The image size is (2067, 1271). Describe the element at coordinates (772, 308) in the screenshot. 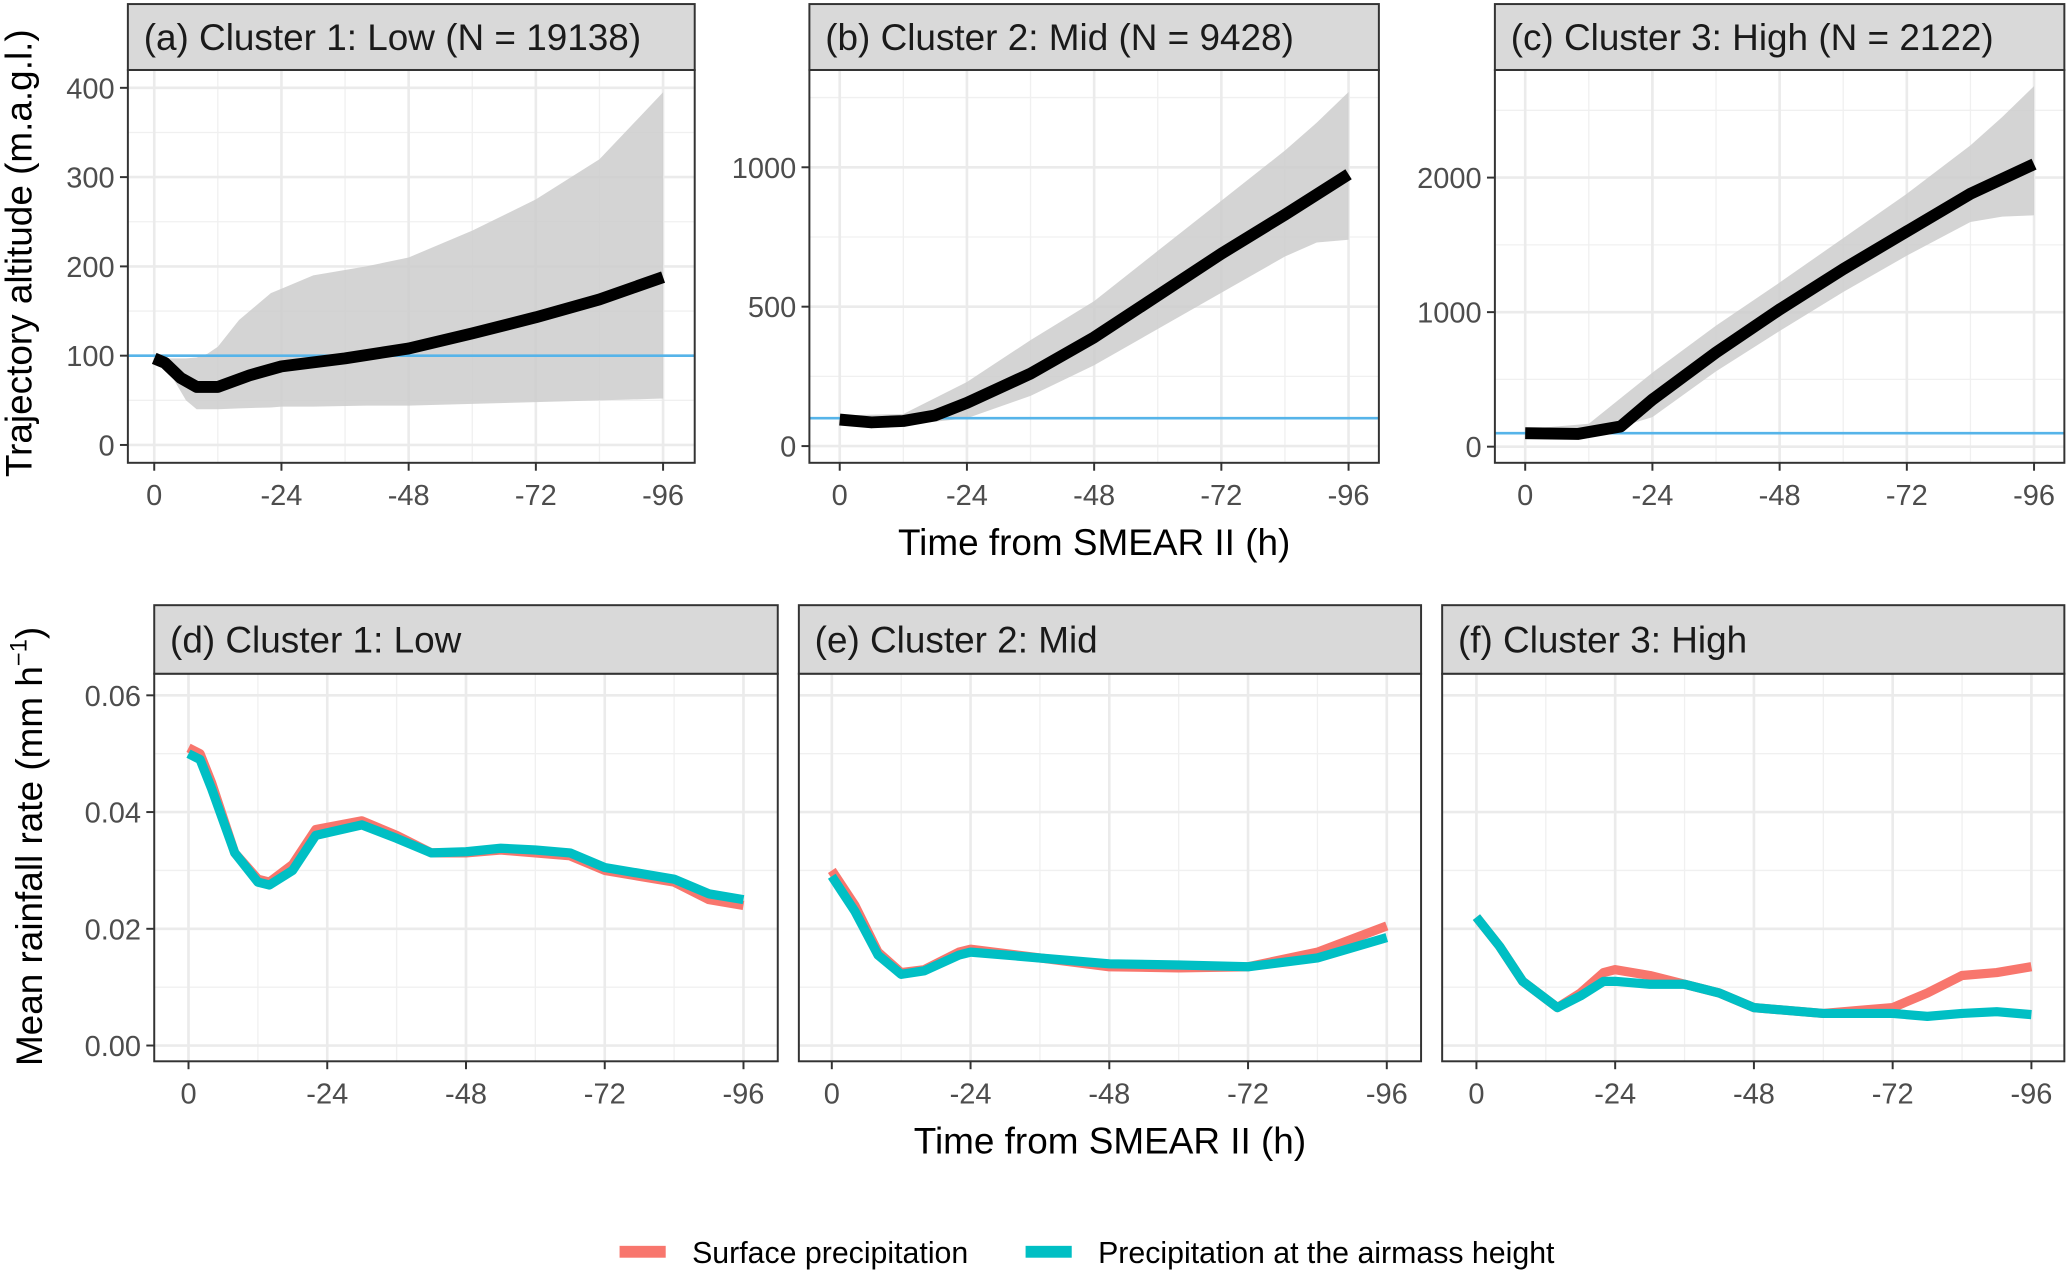

I see `y-tick-label: 500` at that location.